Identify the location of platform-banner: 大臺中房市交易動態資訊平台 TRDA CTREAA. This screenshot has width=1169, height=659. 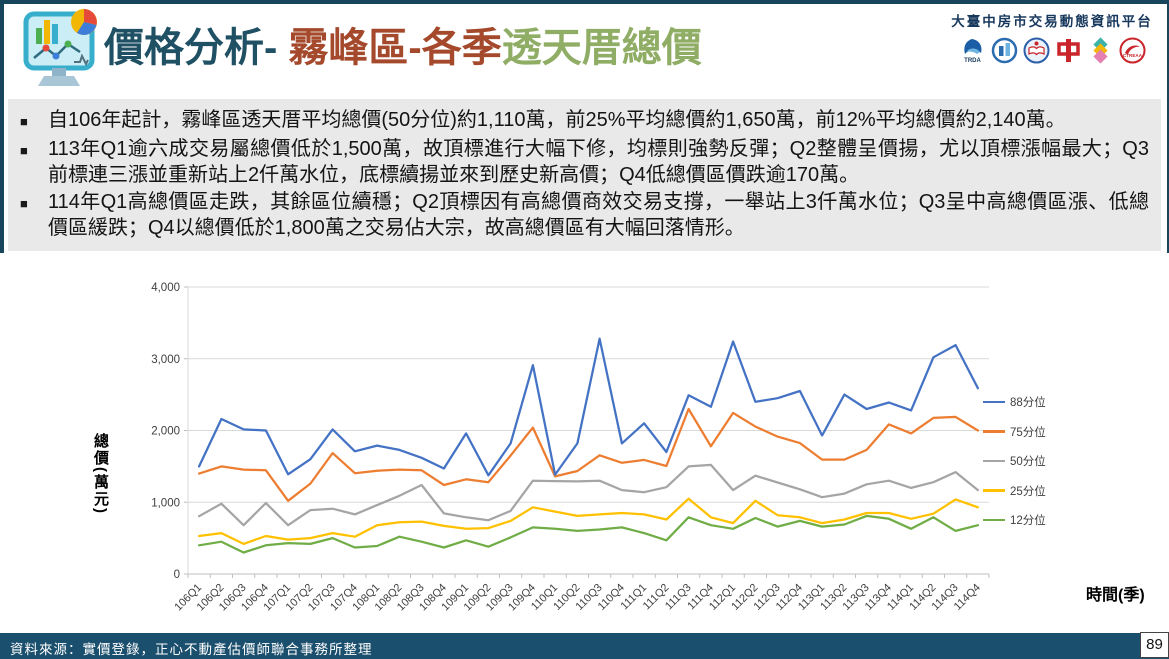
(1052, 37).